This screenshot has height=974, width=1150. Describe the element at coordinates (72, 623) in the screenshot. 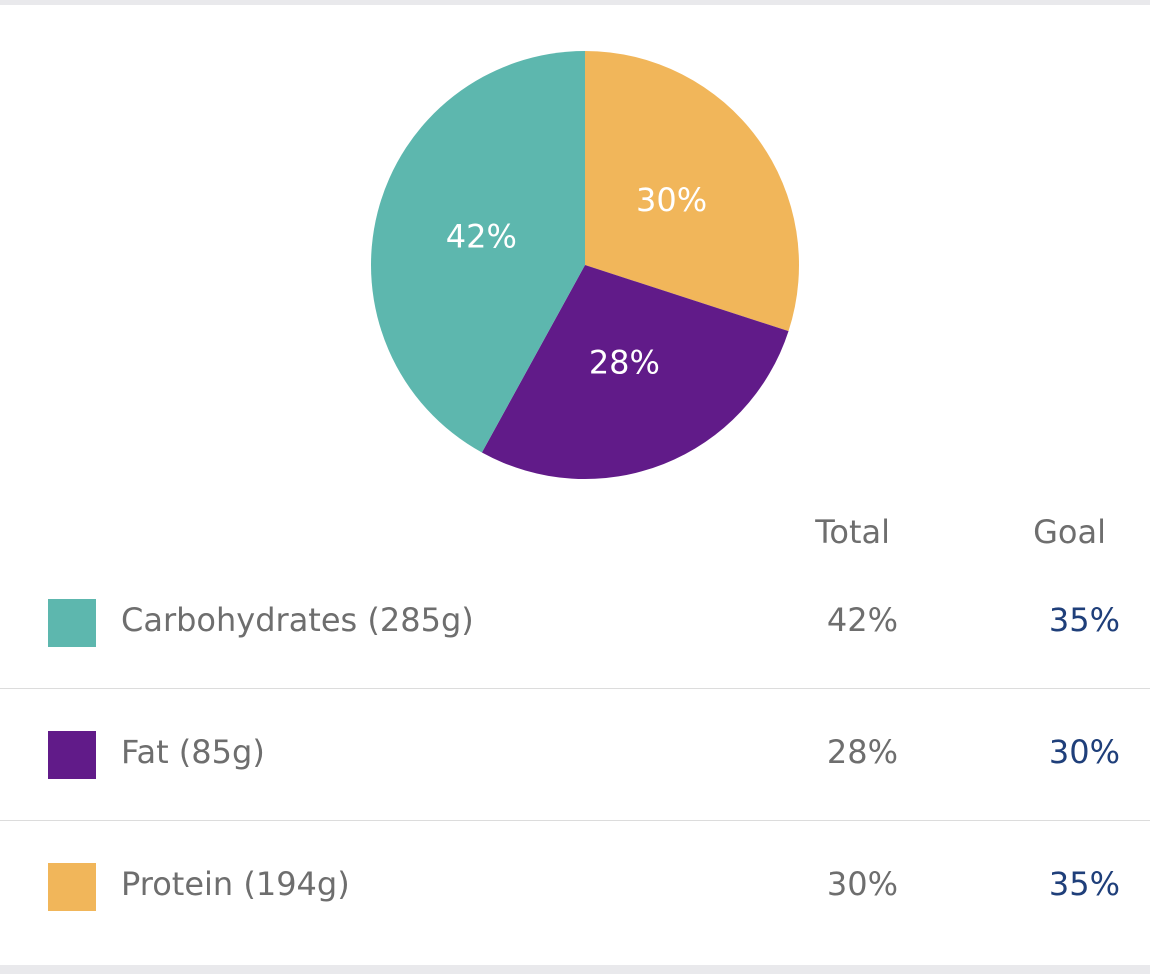

I see `carbohydrates-color-swatch` at that location.